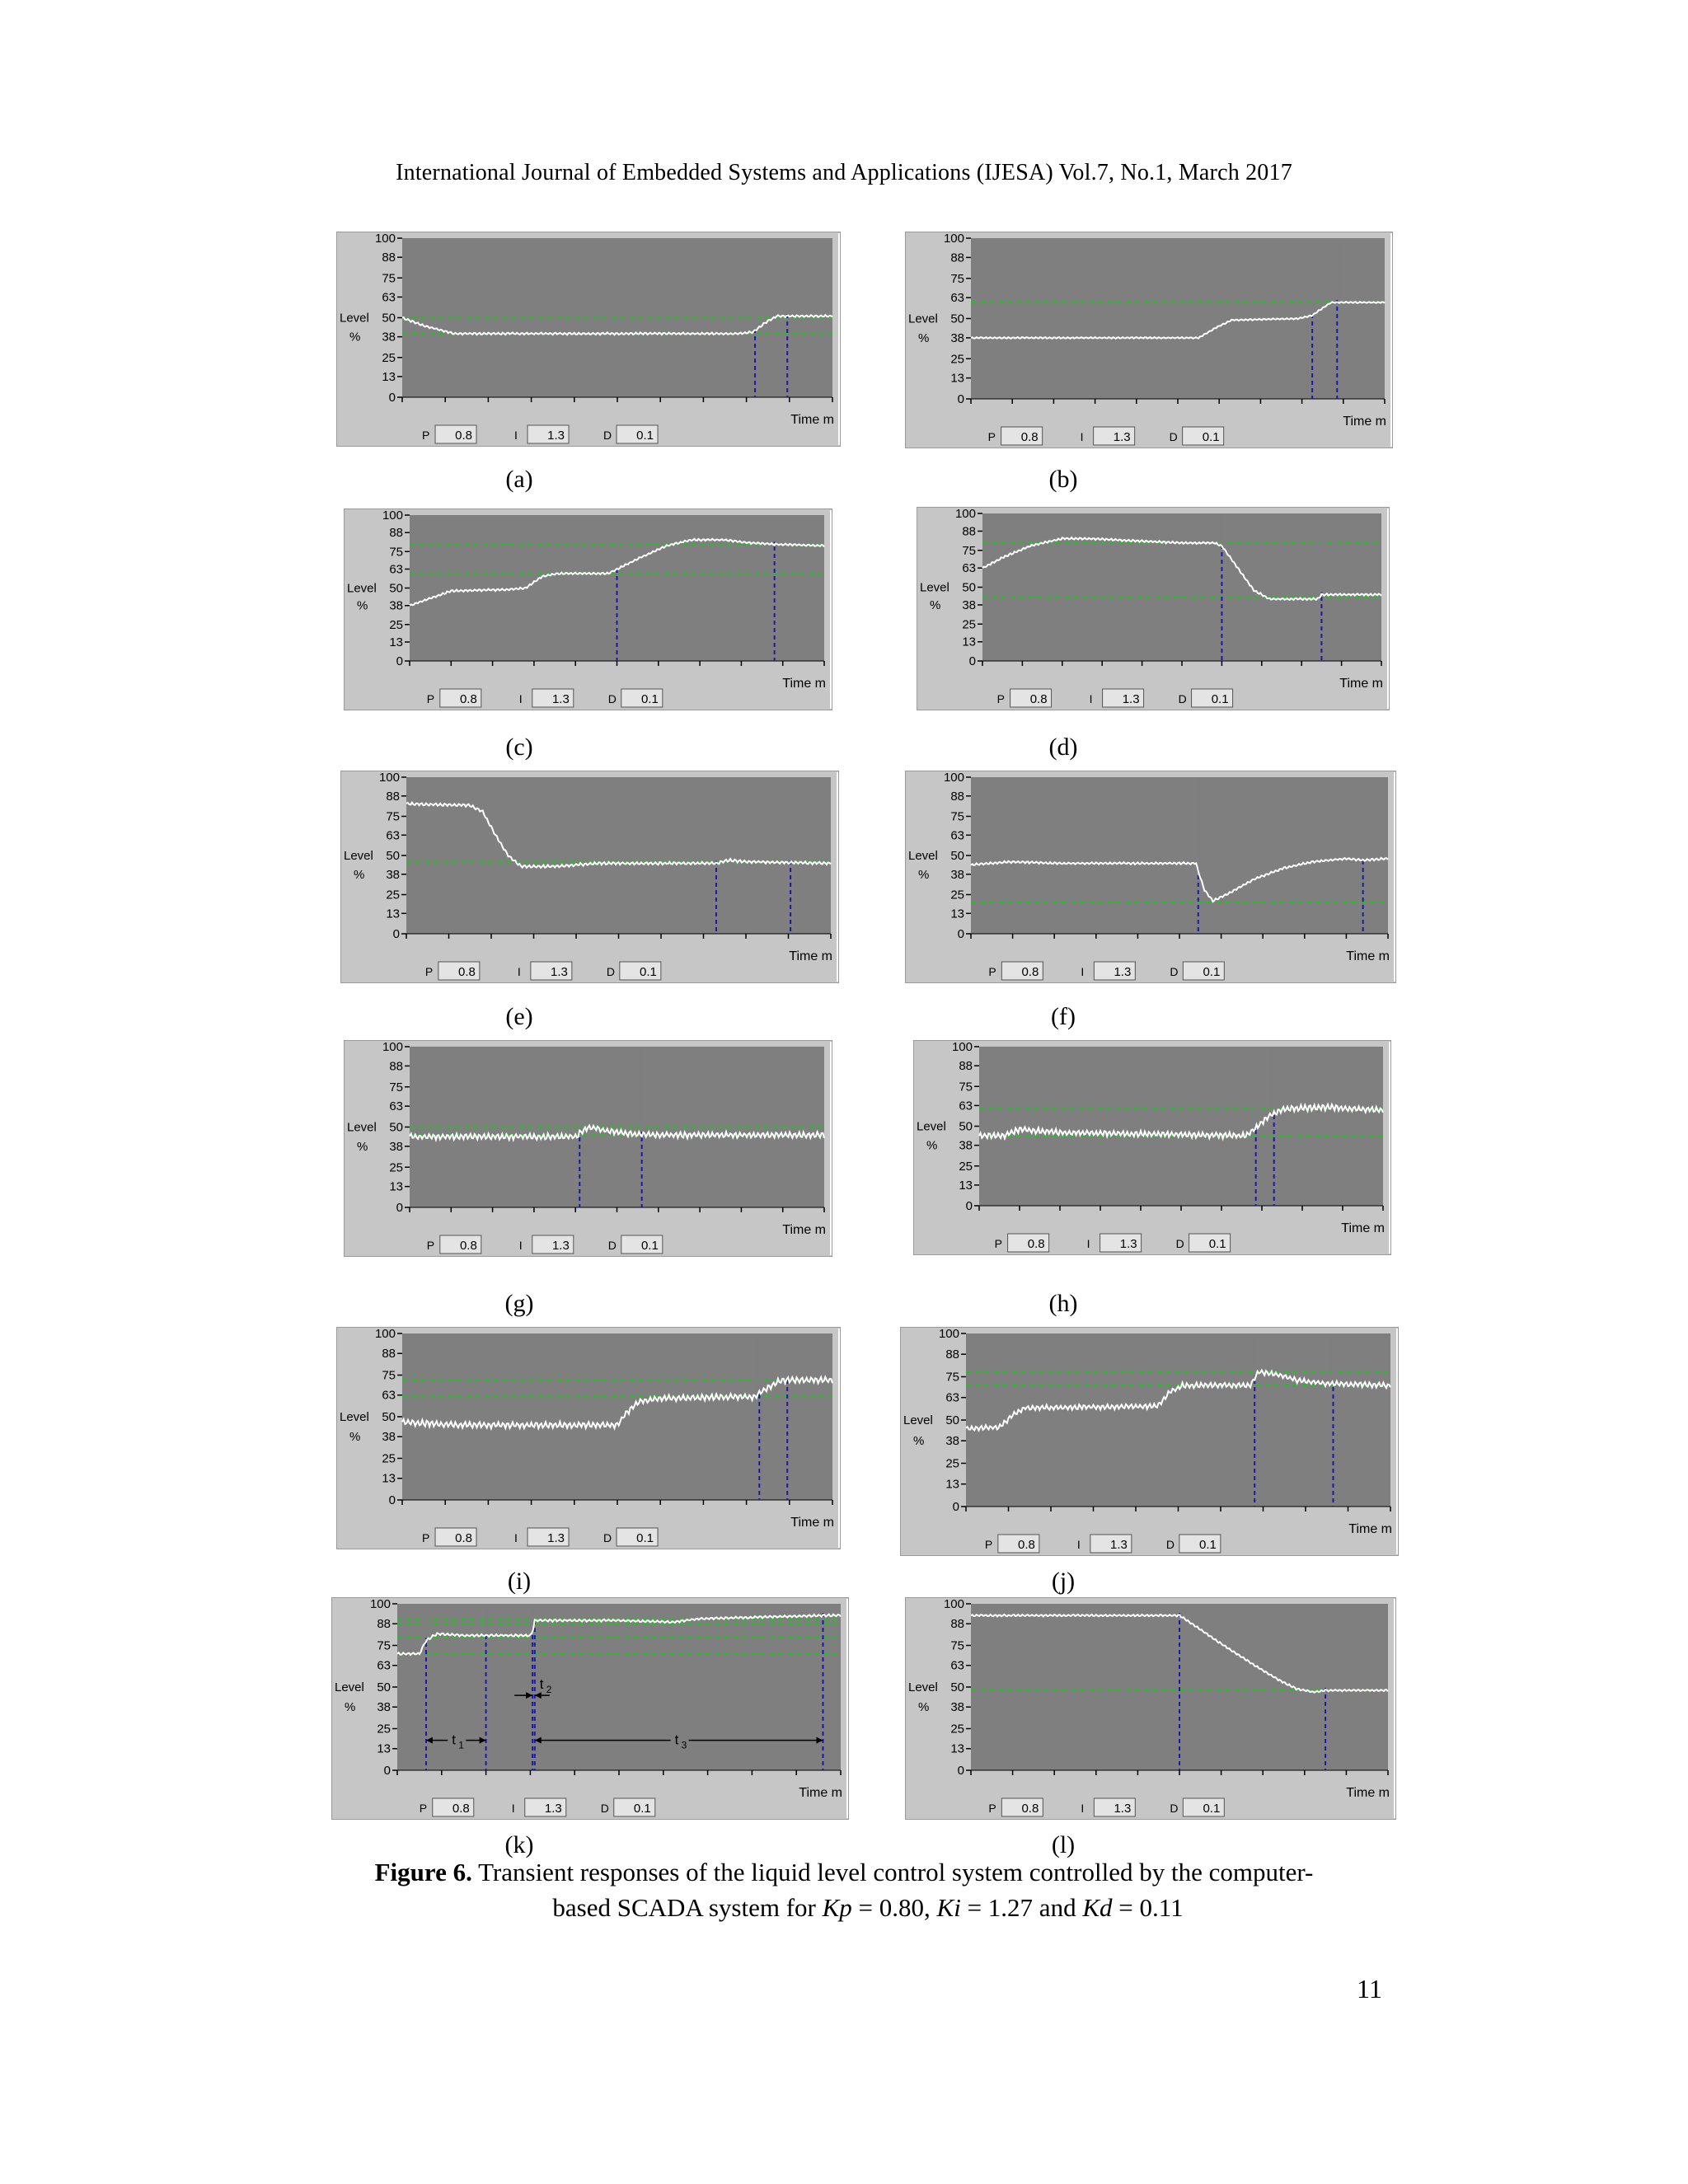  What do you see at coordinates (519, 1581) in the screenshot?
I see `panel-label: (i)` at bounding box center [519, 1581].